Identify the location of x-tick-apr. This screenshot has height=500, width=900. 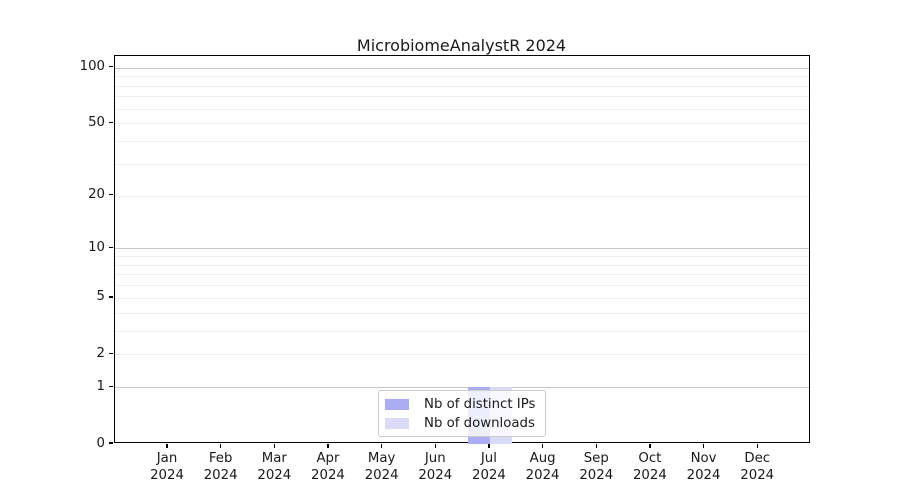
(328, 445).